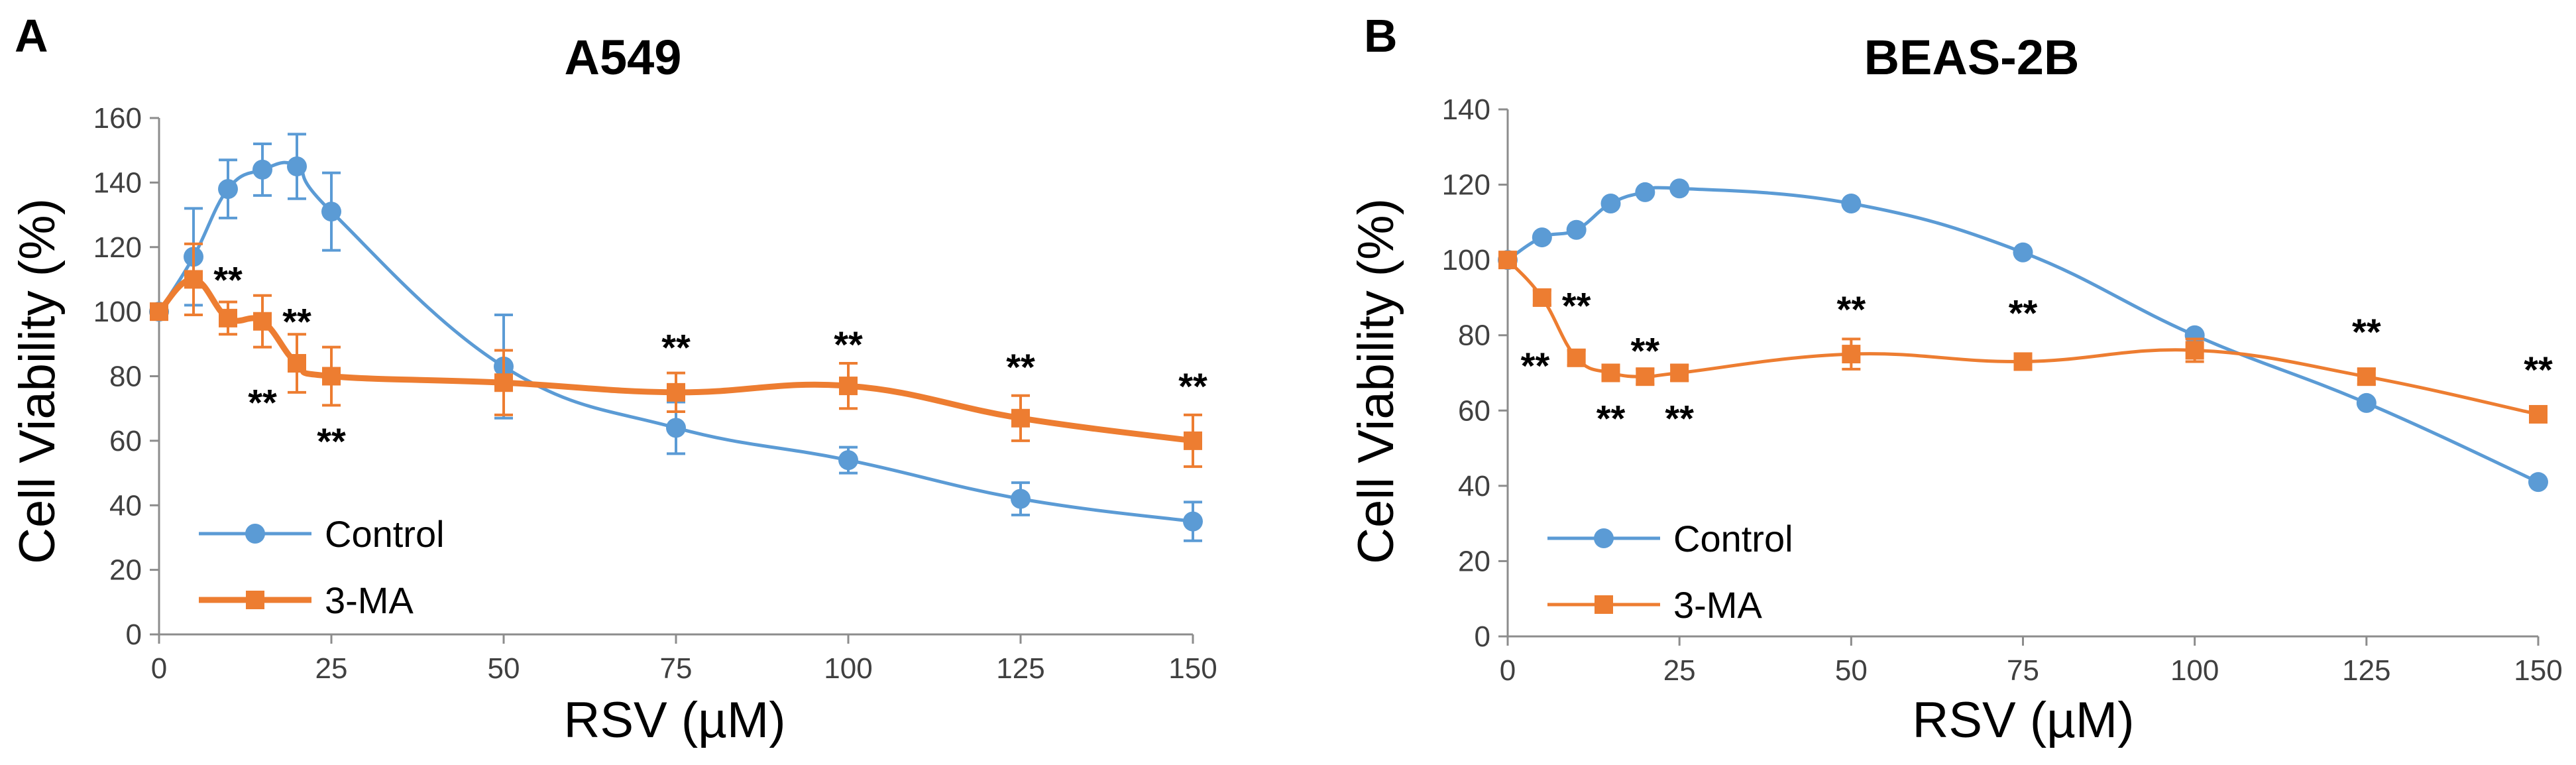 This screenshot has height=765, width=2576. I want to click on y-tick-label: 140, so click(1466, 109).